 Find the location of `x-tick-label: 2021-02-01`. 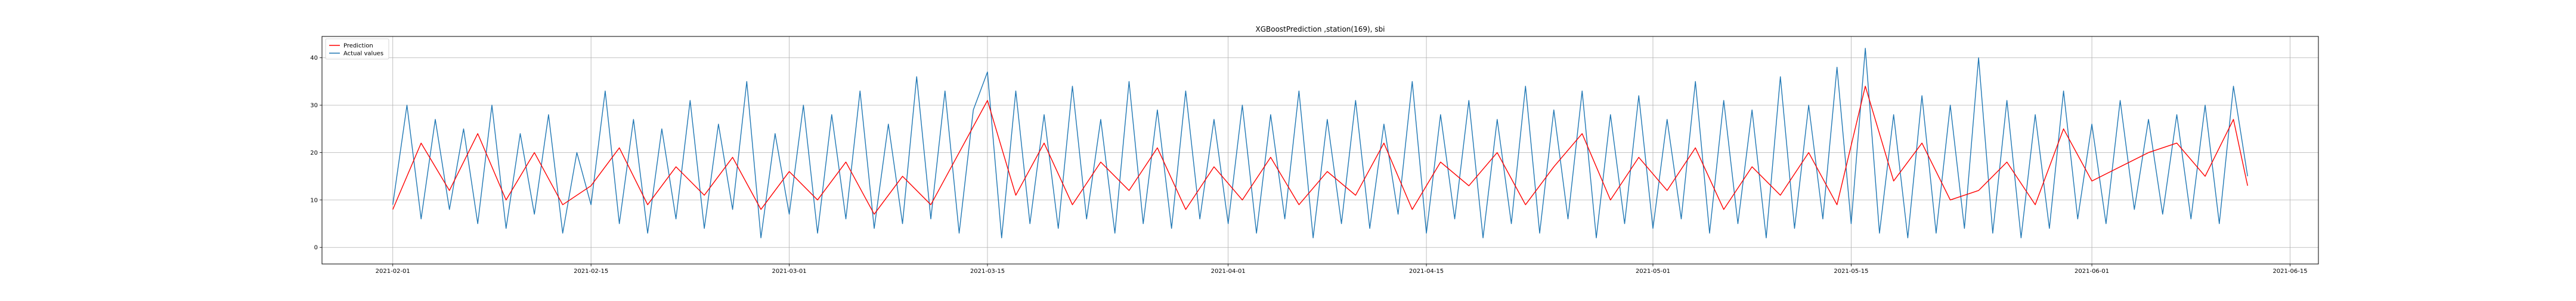

x-tick-label: 2021-02-01 is located at coordinates (393, 271).